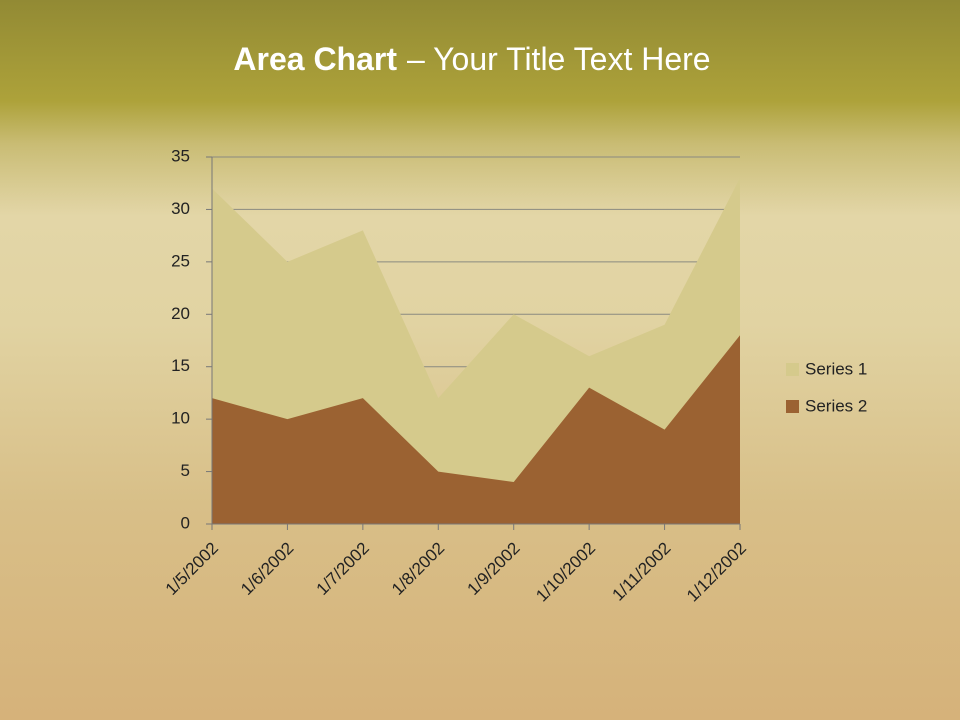 This screenshot has height=720, width=960. I want to click on x-tick-label: 1/6/2002, so click(267, 569).